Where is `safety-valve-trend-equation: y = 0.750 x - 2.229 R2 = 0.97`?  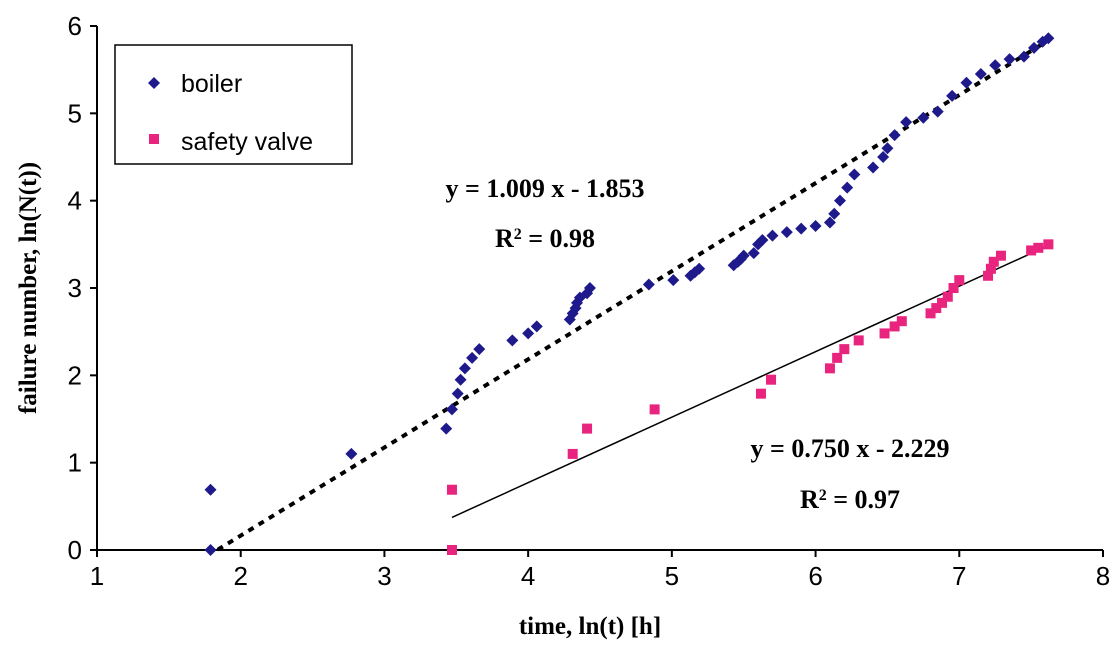 safety-valve-trend-equation: y = 0.750 x - 2.229 R2 = 0.97 is located at coordinates (850, 474).